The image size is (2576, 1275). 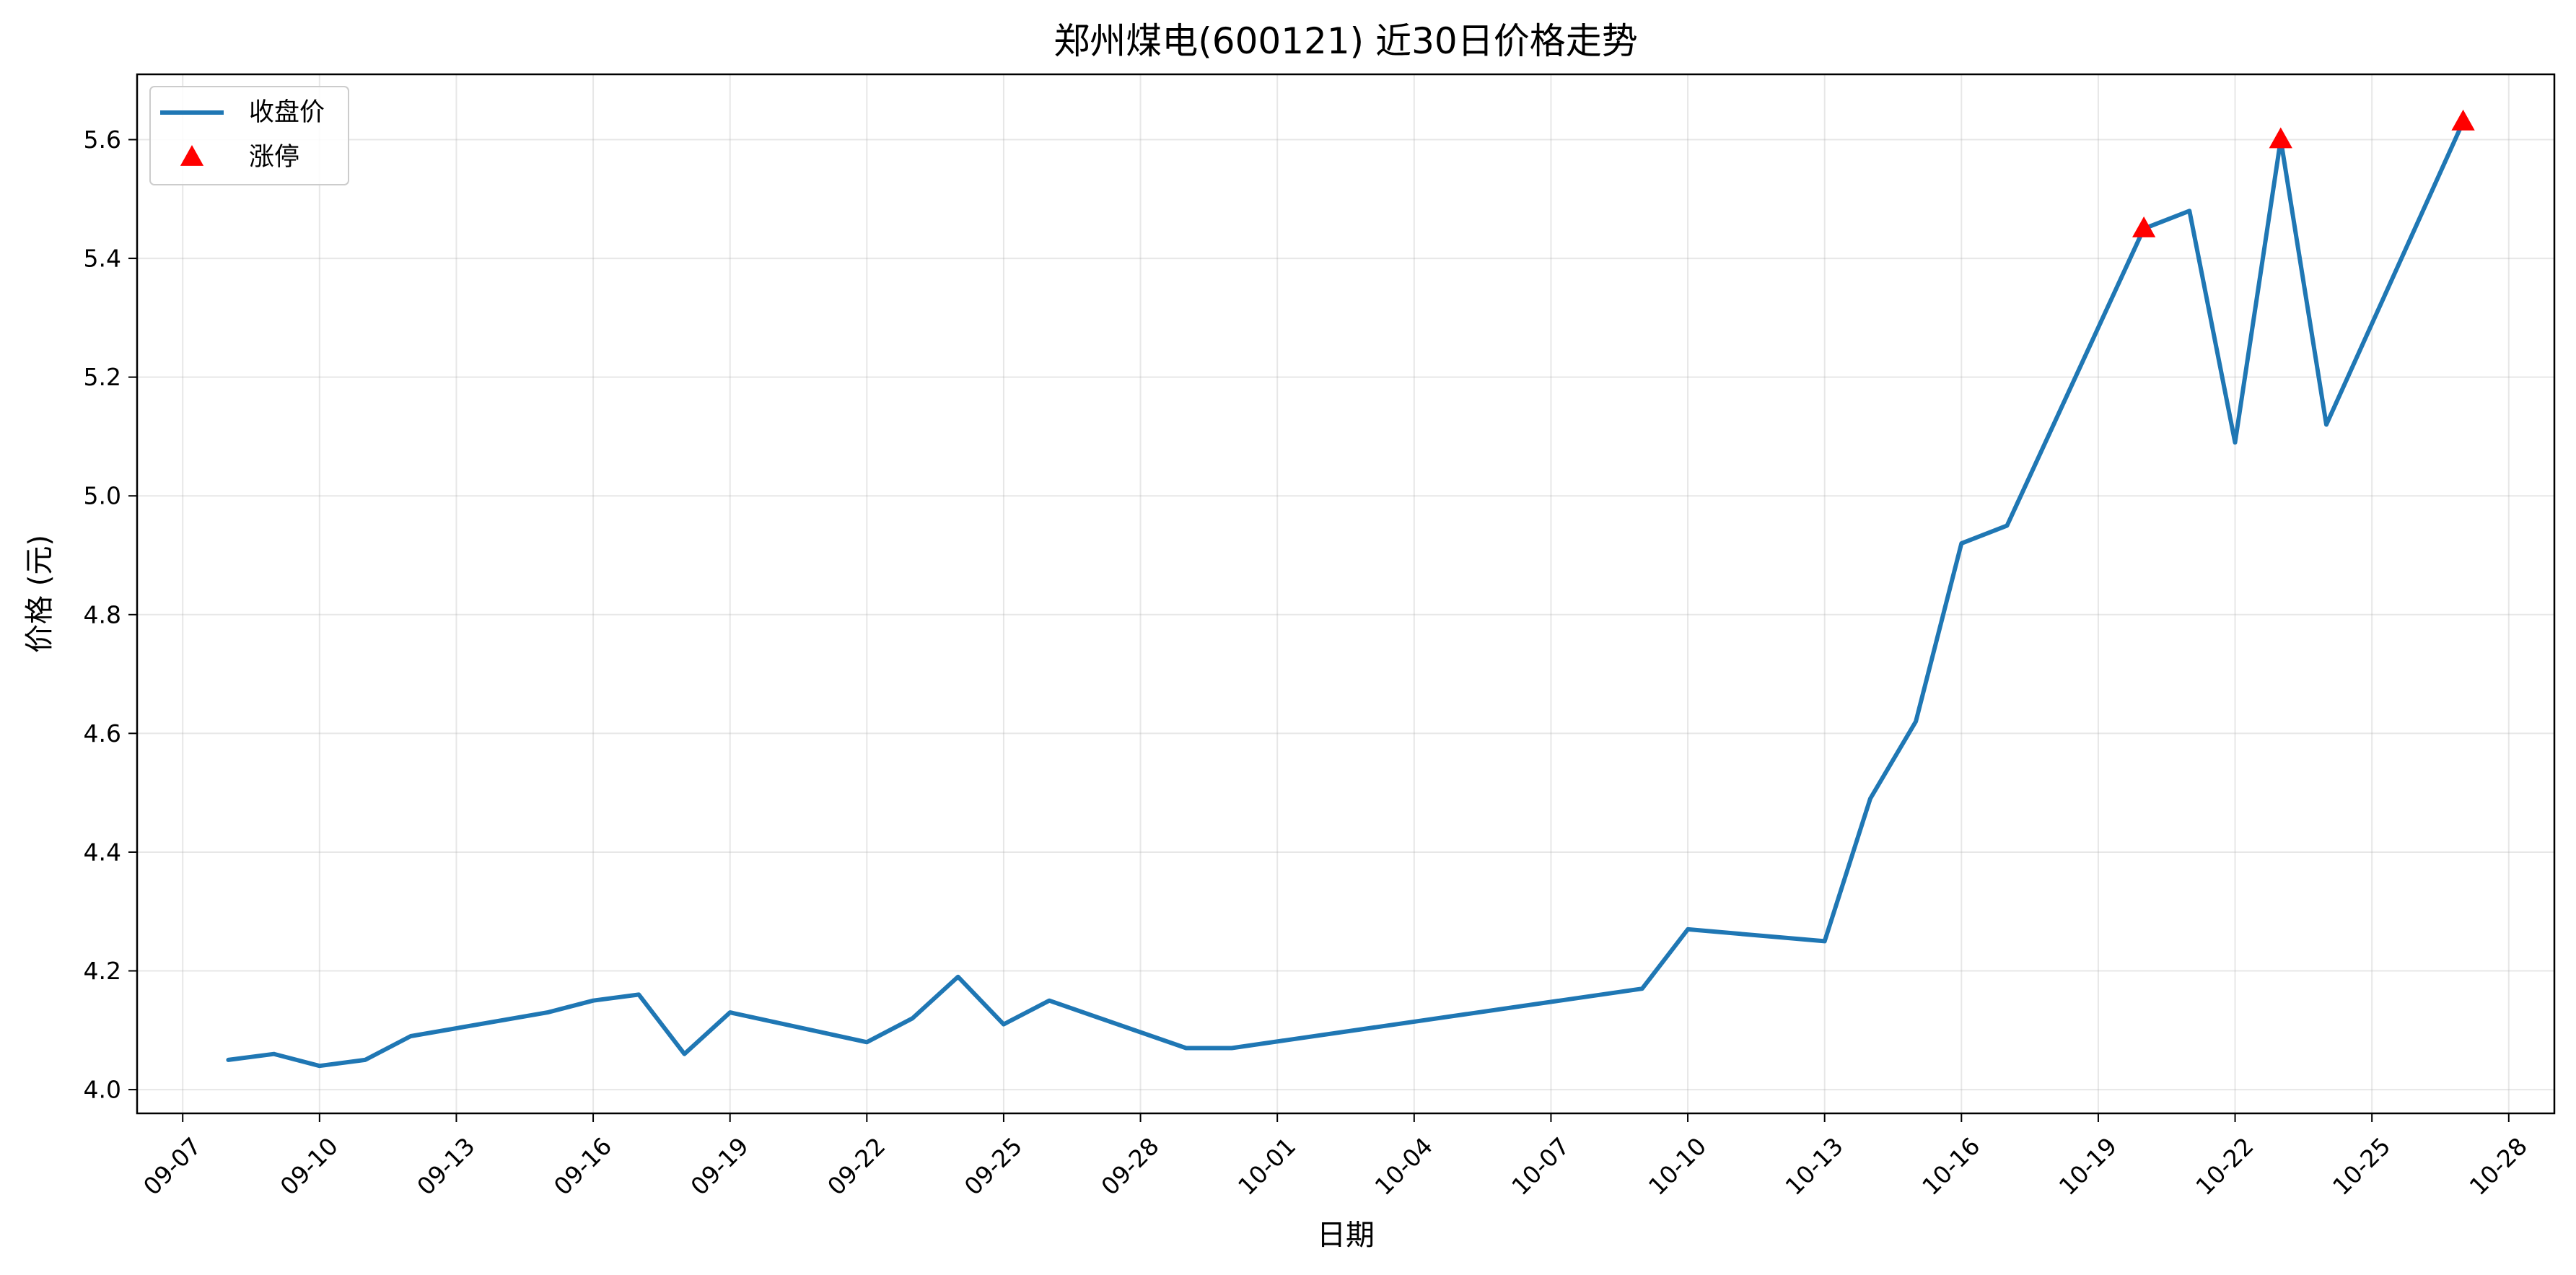 What do you see at coordinates (103, 377) in the screenshot?
I see `y-tick-label: 5.2` at bounding box center [103, 377].